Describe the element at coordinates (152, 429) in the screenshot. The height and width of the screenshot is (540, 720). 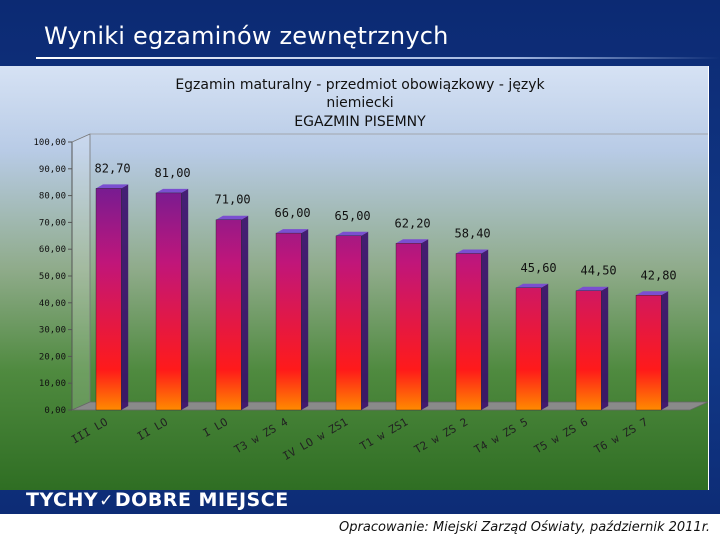
I see `category-label: II LO` at that location.